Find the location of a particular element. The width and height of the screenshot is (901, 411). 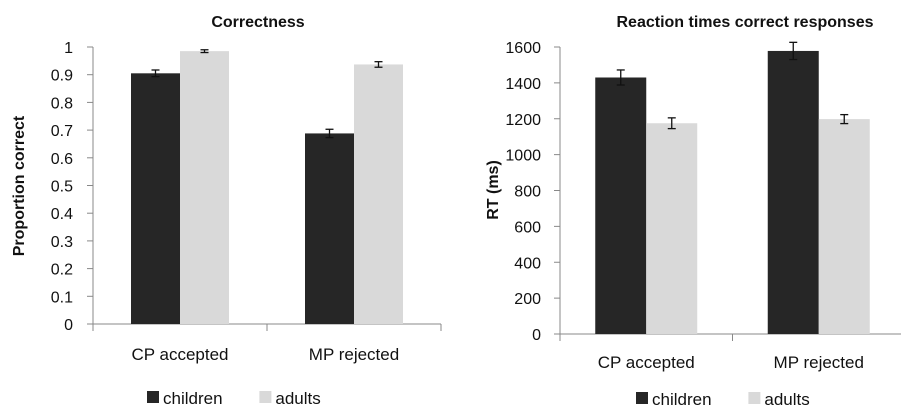

y-axis-label: RT (ms) is located at coordinates (493, 190).